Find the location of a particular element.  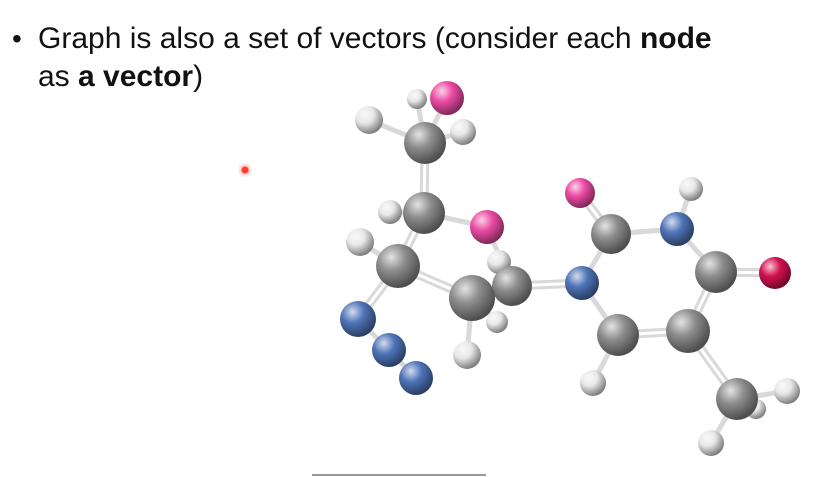

bullet-line-2-text: as is located at coordinates (58, 76).